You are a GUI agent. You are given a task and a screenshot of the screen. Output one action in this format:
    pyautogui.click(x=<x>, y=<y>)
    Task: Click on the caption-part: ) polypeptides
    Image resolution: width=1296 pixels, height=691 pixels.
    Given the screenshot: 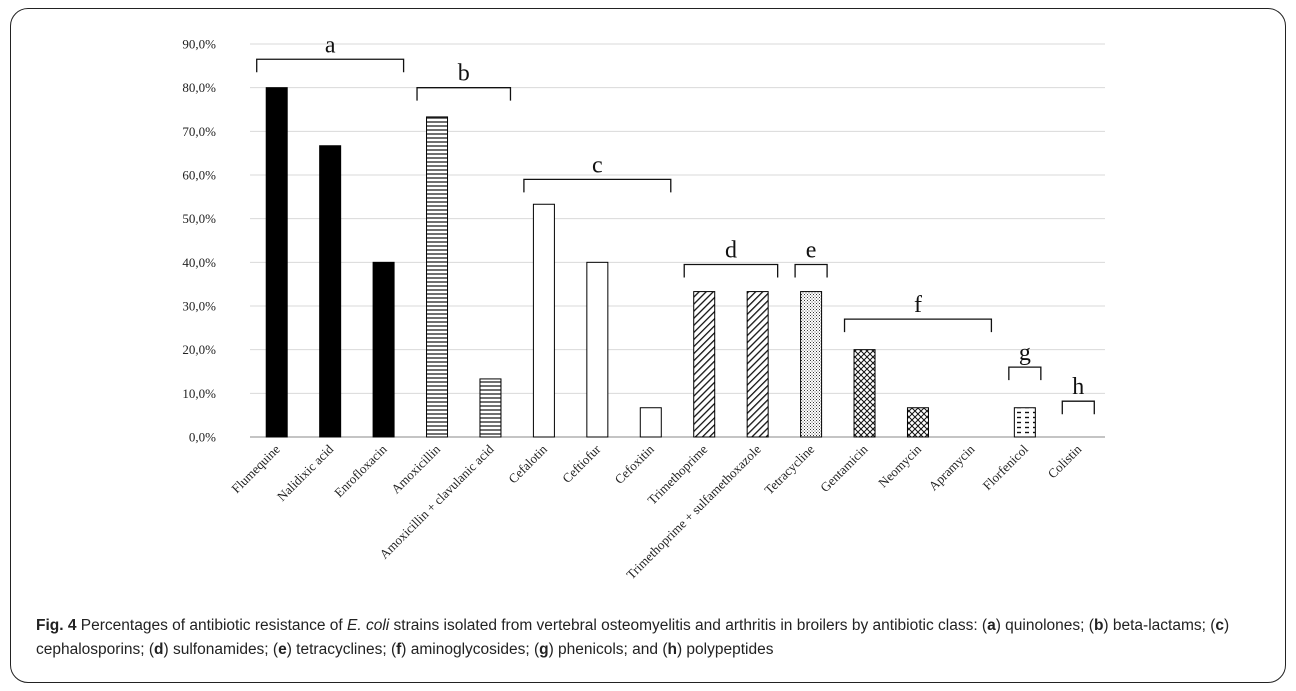 What is the action you would take?
    pyautogui.click(x=725, y=649)
    